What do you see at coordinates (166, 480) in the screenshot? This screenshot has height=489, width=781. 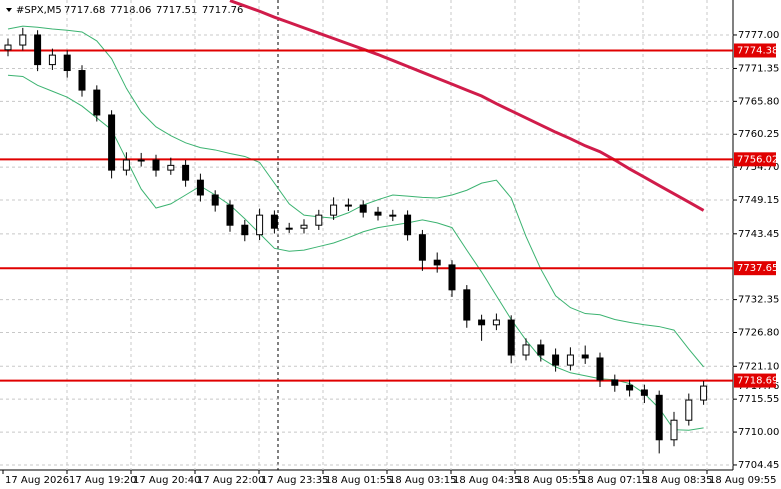 I see `x-tick-label: 17 Aug 20:40` at bounding box center [166, 480].